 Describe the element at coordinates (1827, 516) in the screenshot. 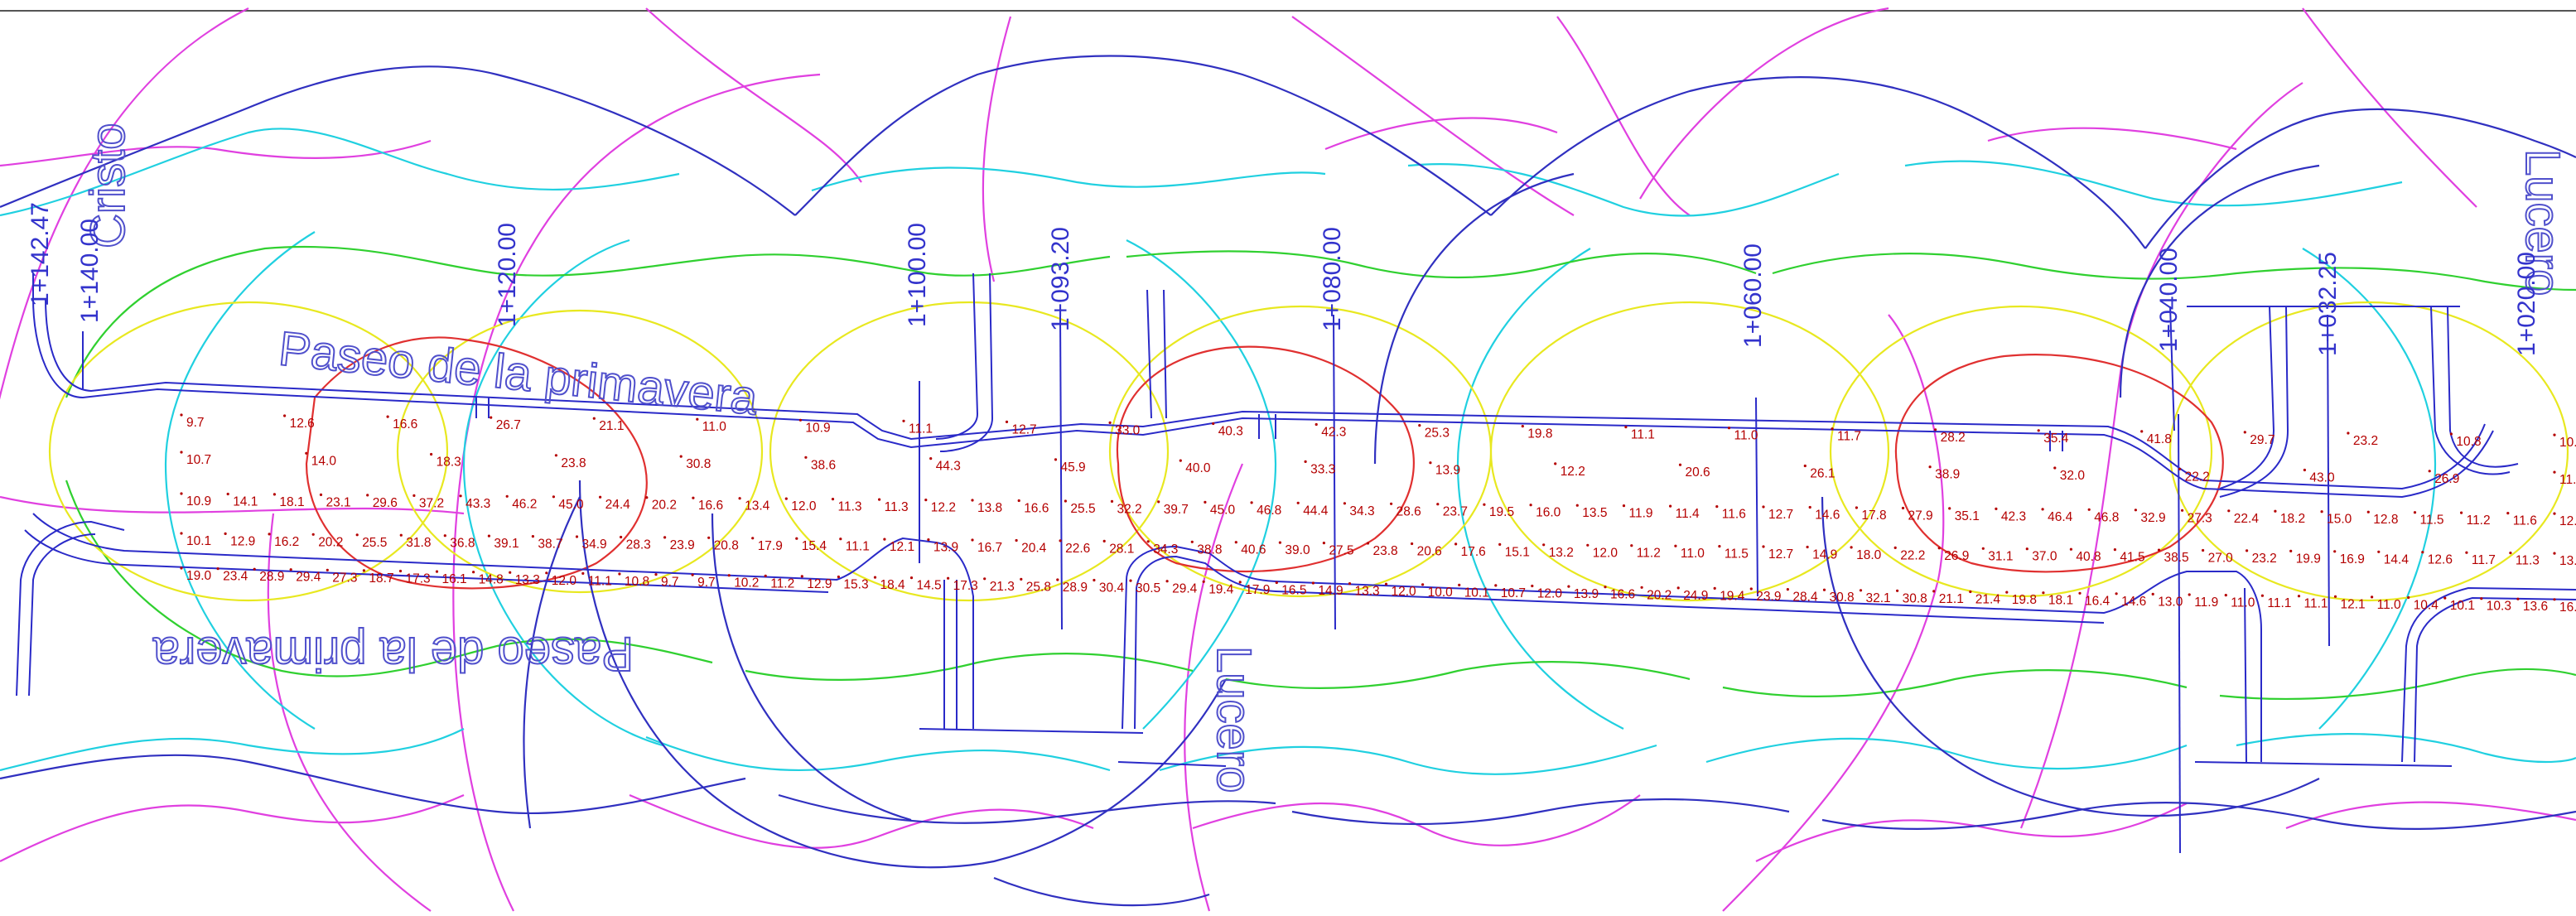

I see `calc-point-value: 14.6` at that location.